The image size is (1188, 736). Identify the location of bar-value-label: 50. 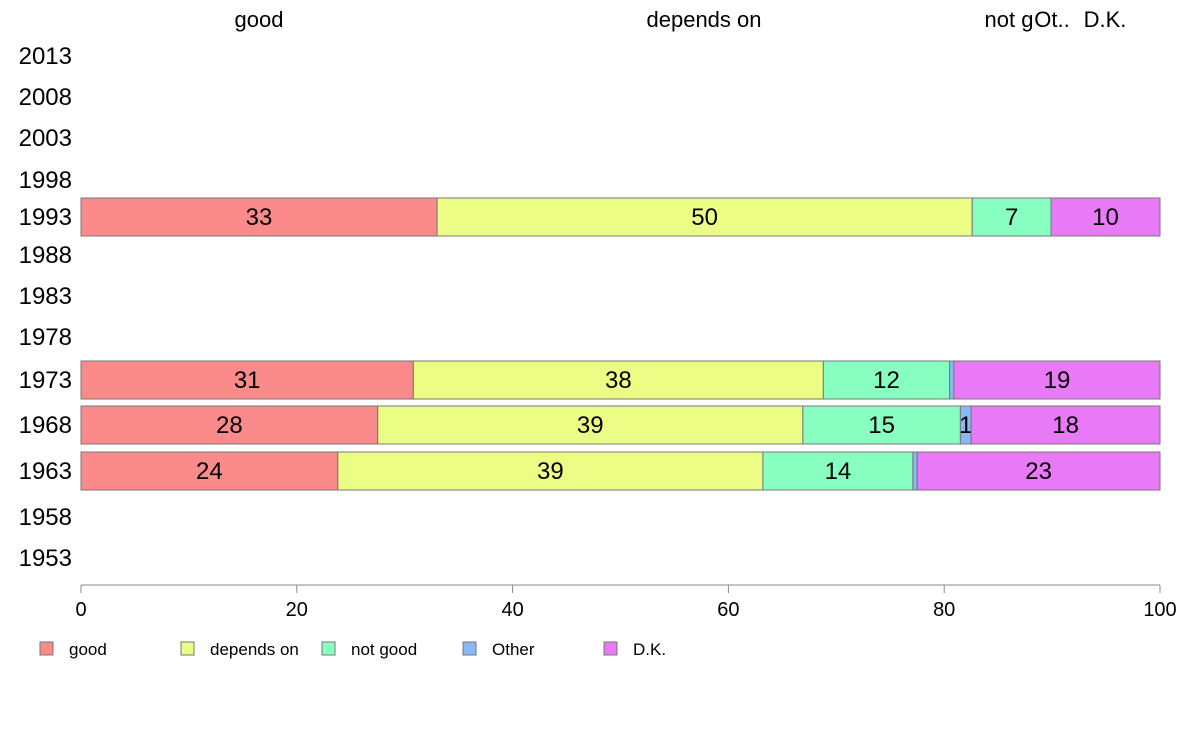
(704, 217).